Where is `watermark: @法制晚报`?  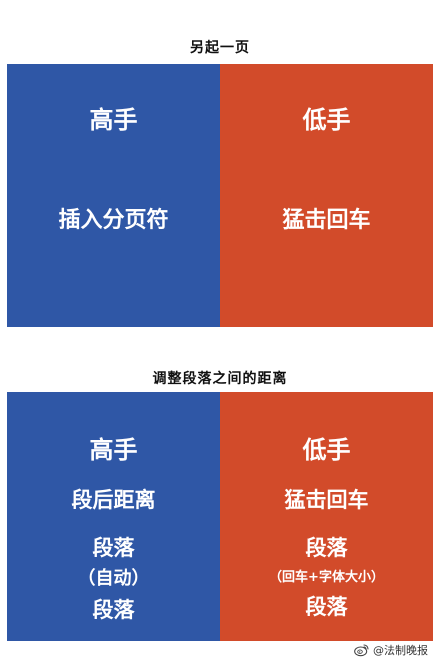
watermark: @法制晚报 is located at coordinates (391, 650).